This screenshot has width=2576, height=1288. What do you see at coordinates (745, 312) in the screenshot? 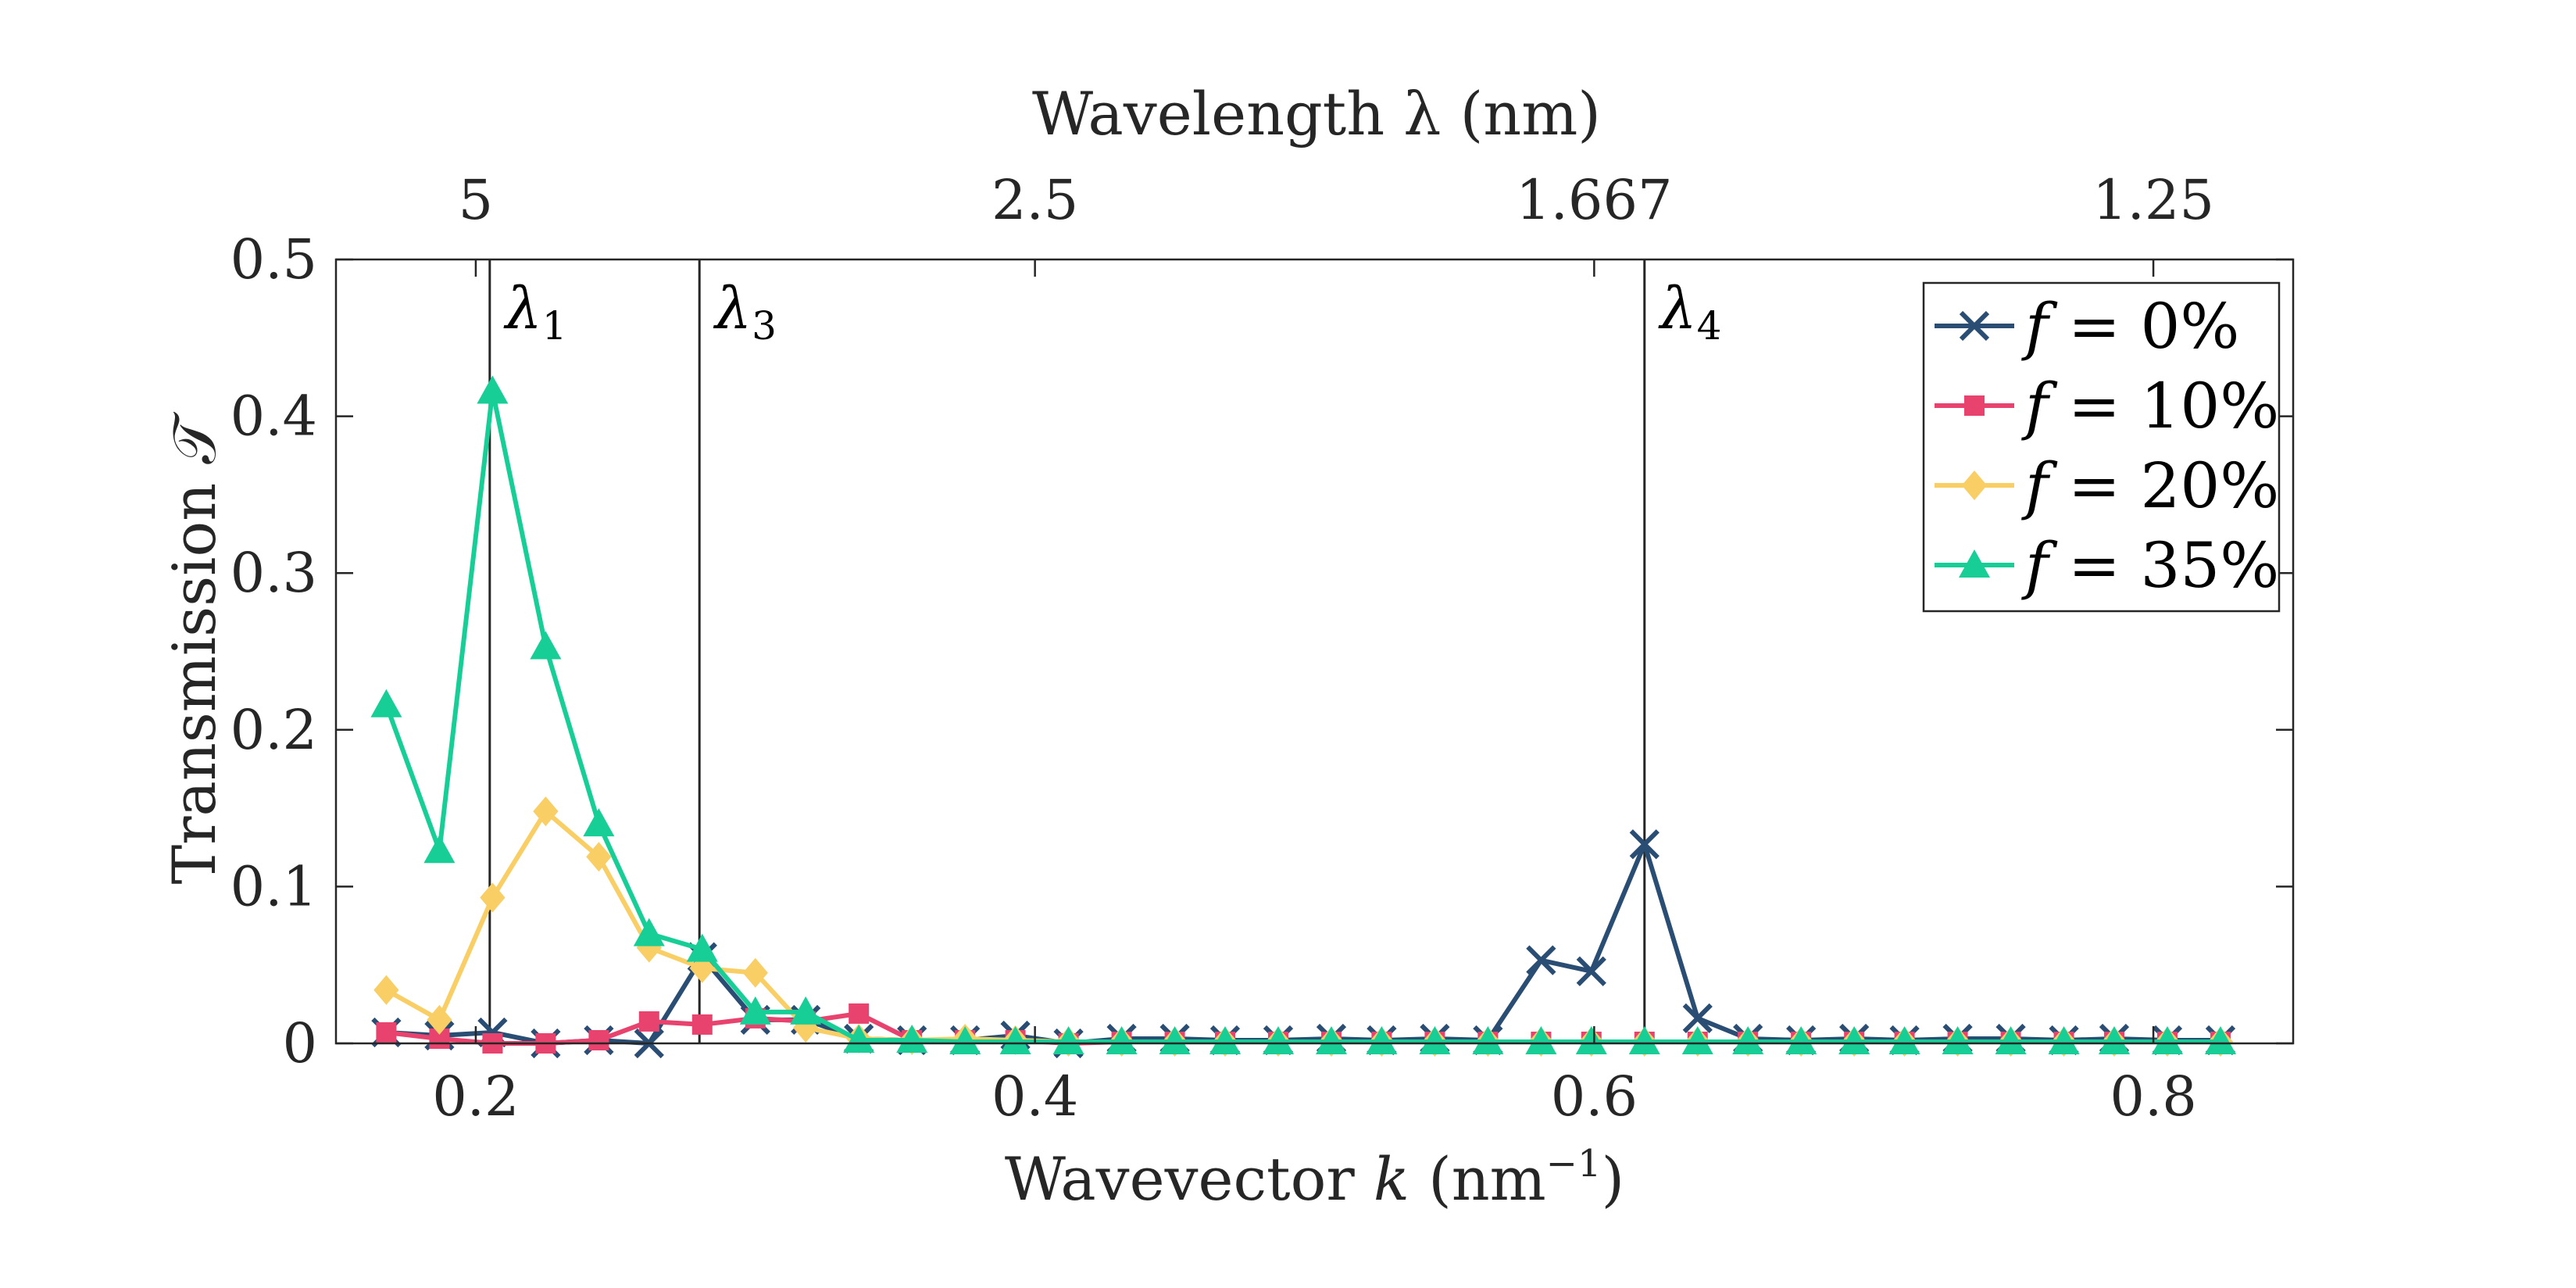
I see `reference-line-label: λ3` at bounding box center [745, 312].